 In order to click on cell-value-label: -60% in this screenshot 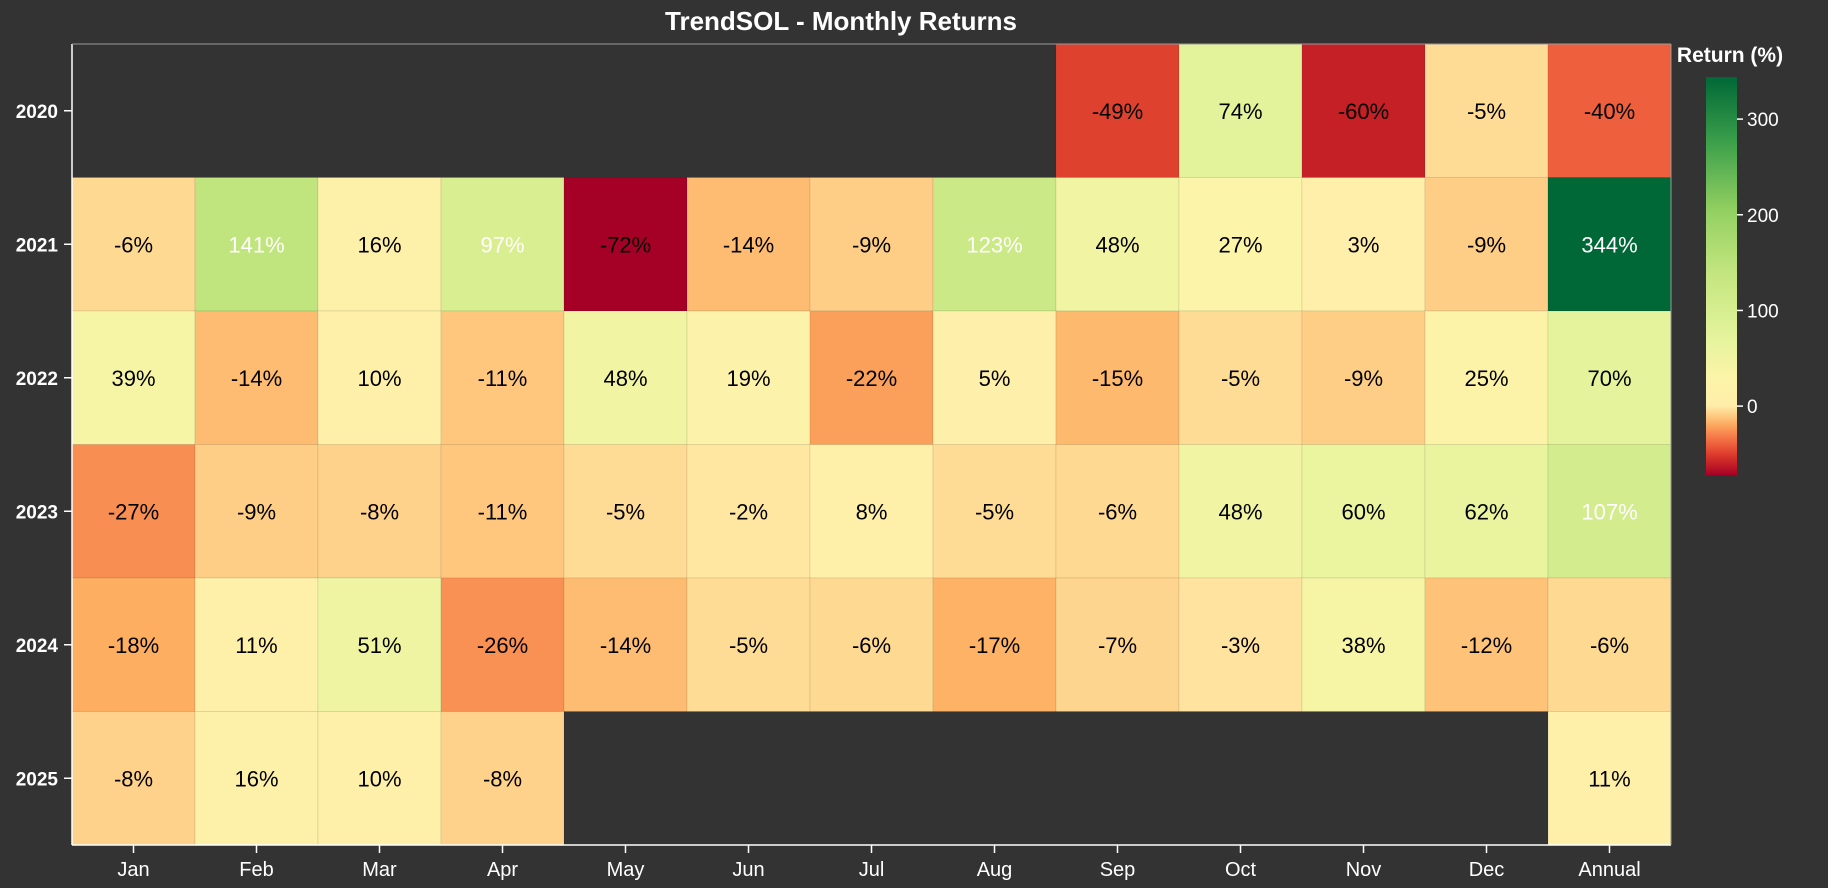, I will do `click(1363, 111)`.